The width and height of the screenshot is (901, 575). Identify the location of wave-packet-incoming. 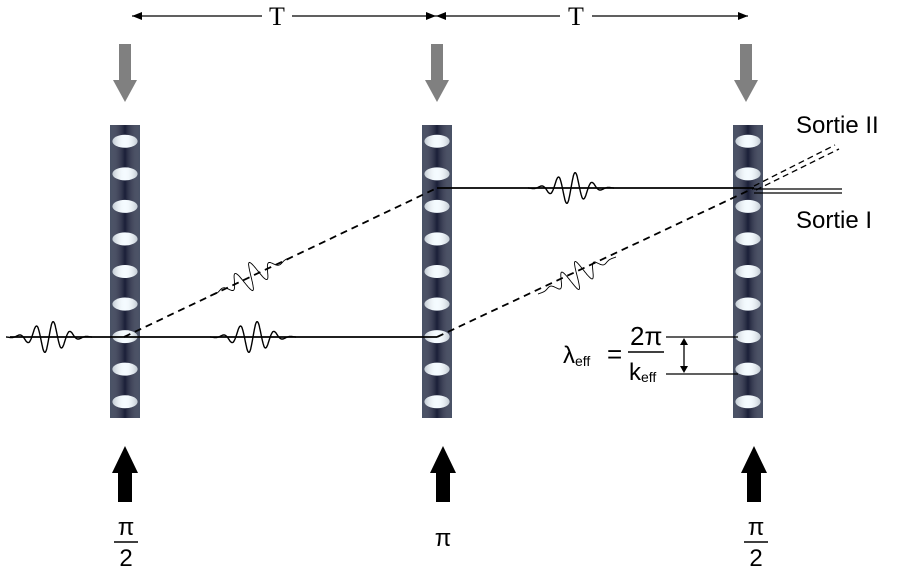
(49, 337).